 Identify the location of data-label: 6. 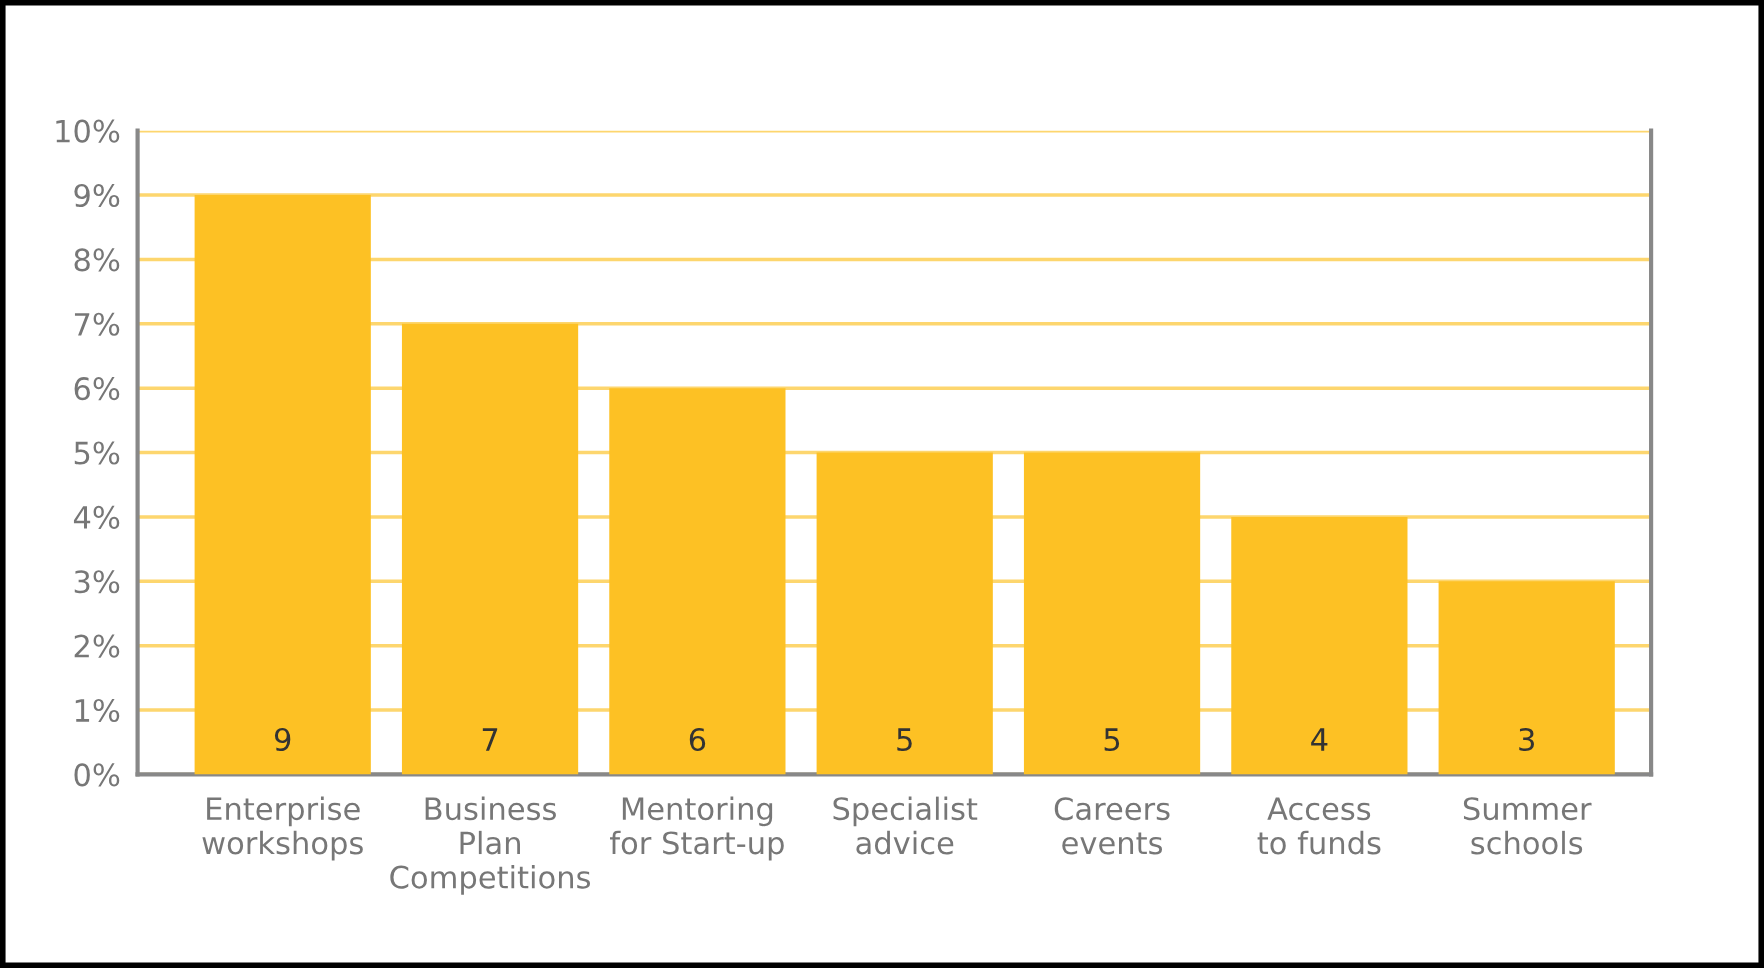
(697, 739).